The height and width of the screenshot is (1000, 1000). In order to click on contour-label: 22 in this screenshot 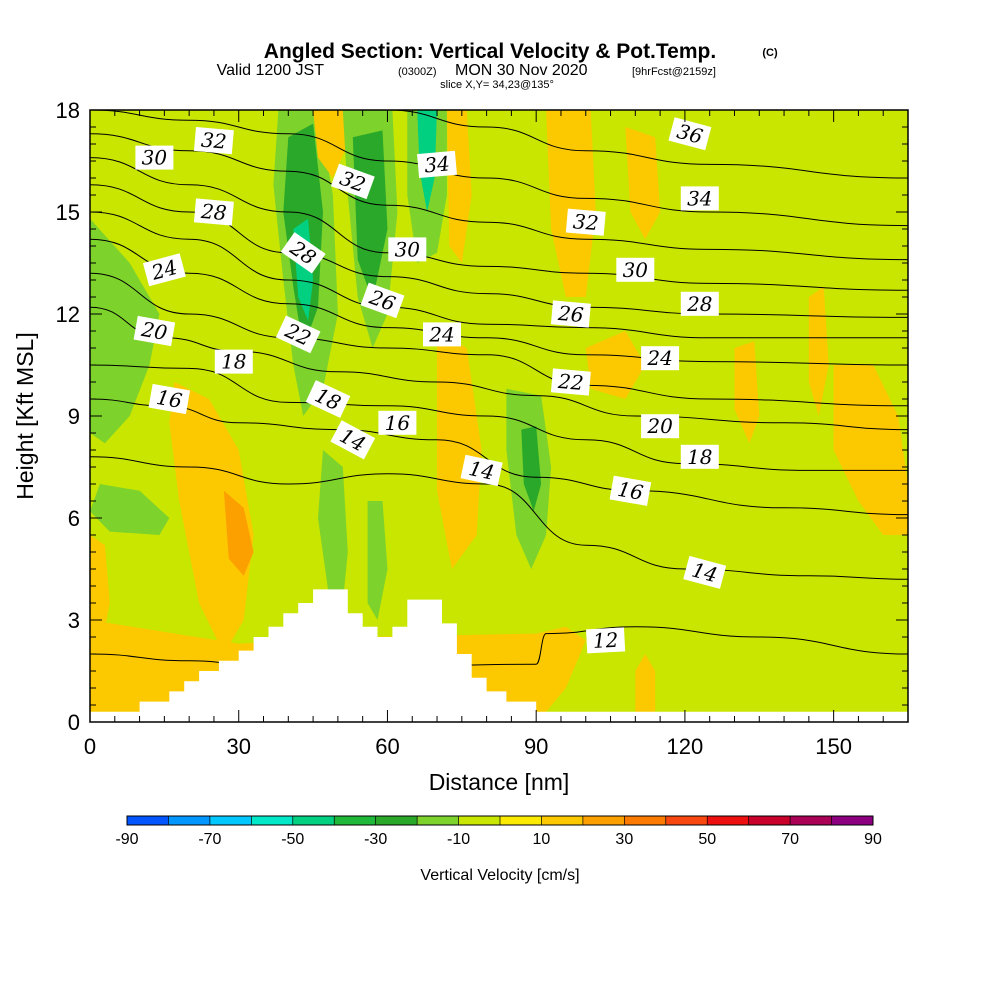, I will do `click(570, 382)`.